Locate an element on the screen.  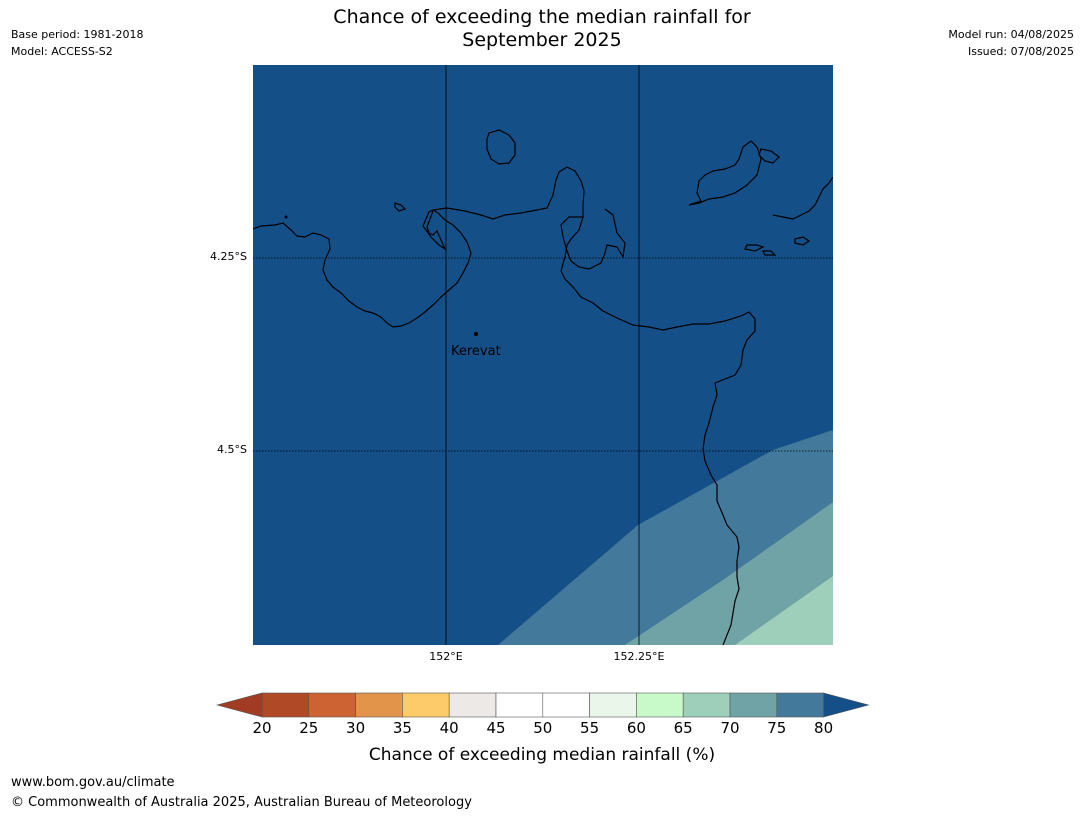
place-label-kerevat: Kerevat is located at coordinates (476, 351).